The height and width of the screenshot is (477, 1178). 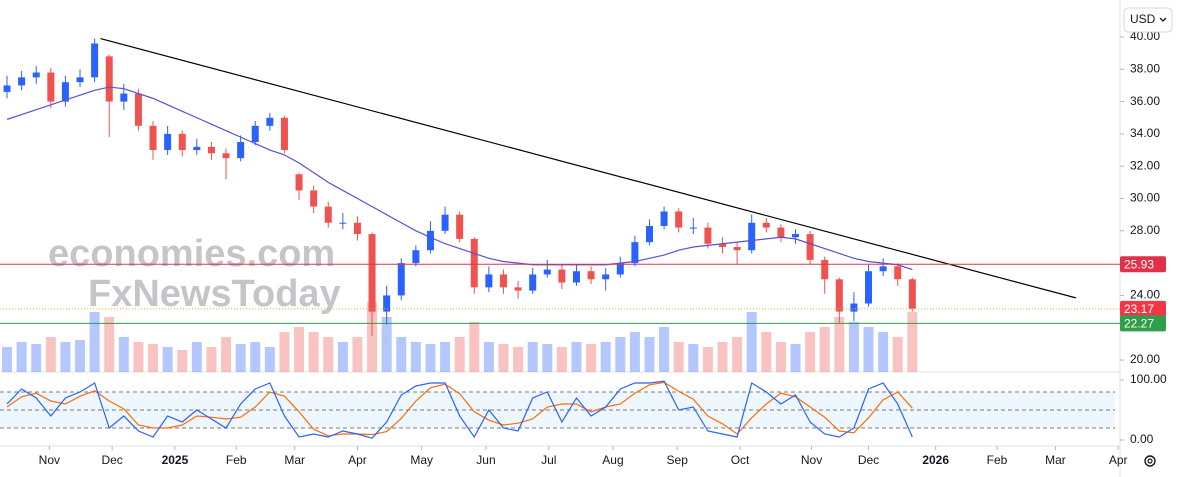 I want to click on x-tick-label: Dec, so click(x=868, y=460).